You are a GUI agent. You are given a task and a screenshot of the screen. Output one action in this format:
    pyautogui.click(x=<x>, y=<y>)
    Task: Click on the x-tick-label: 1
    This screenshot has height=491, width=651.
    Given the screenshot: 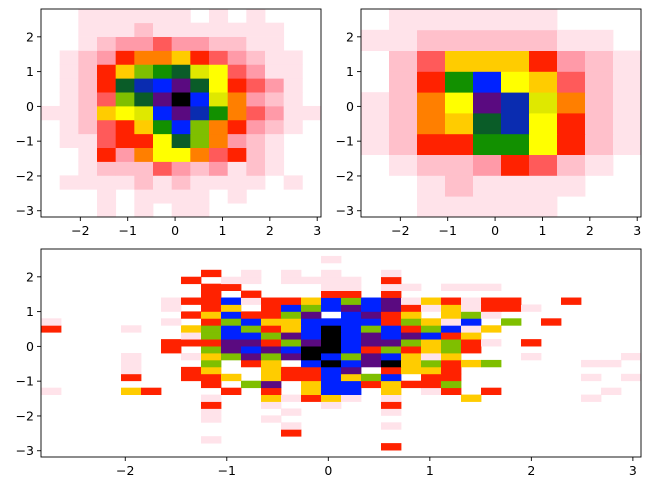 What is the action you would take?
    pyautogui.click(x=430, y=470)
    